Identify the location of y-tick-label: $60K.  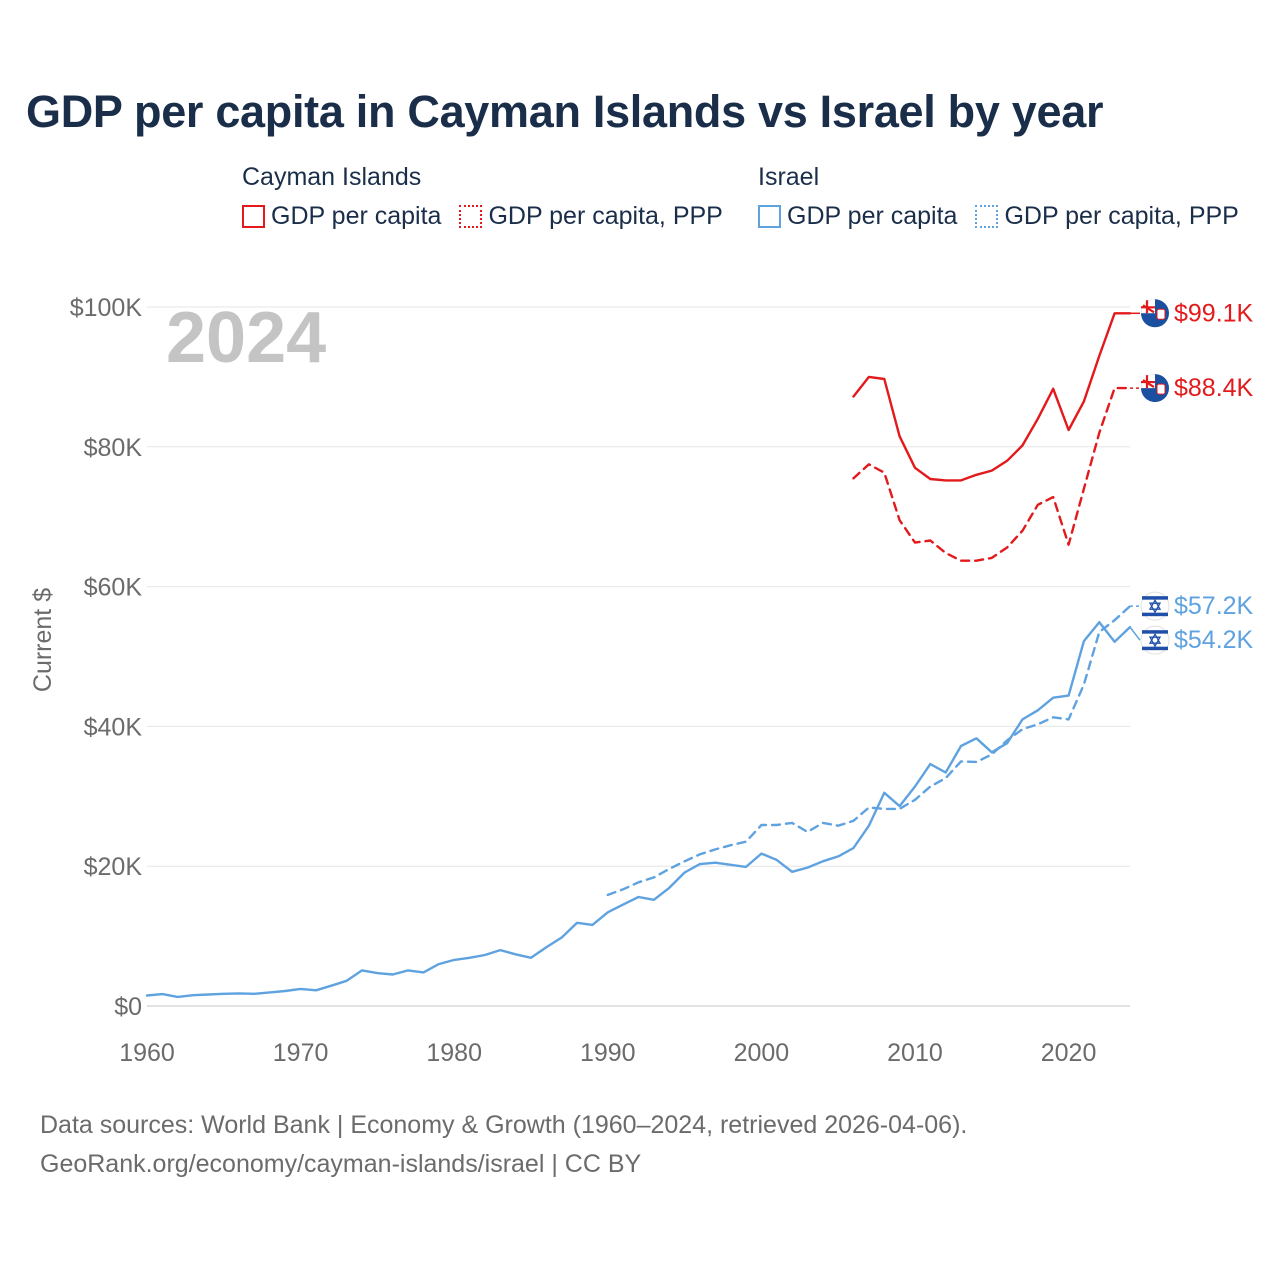
(113, 588).